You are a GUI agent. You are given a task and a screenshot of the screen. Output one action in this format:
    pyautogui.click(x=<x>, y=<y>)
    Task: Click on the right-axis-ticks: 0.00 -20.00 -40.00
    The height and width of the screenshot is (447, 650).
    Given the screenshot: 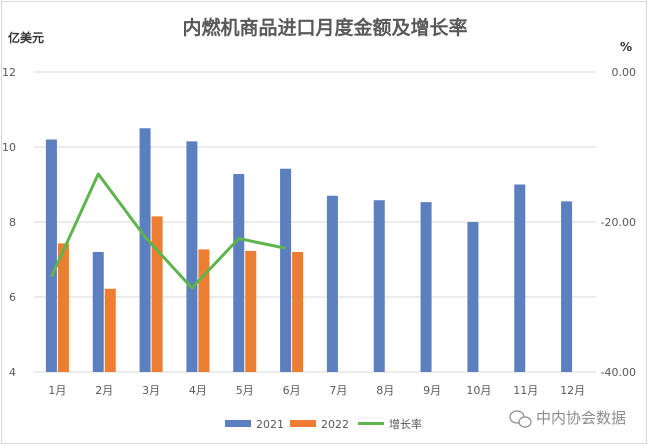 What is the action you would take?
    pyautogui.click(x=618, y=222)
    